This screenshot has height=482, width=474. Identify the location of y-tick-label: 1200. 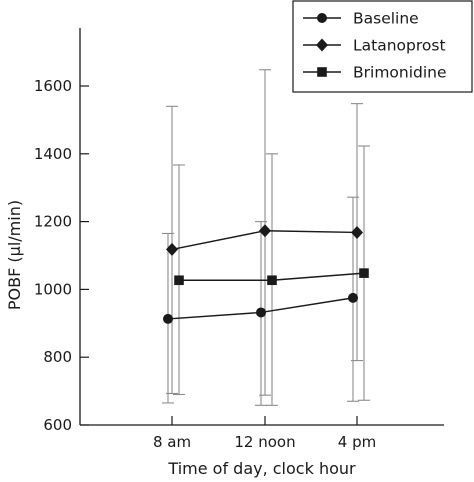
(53, 222).